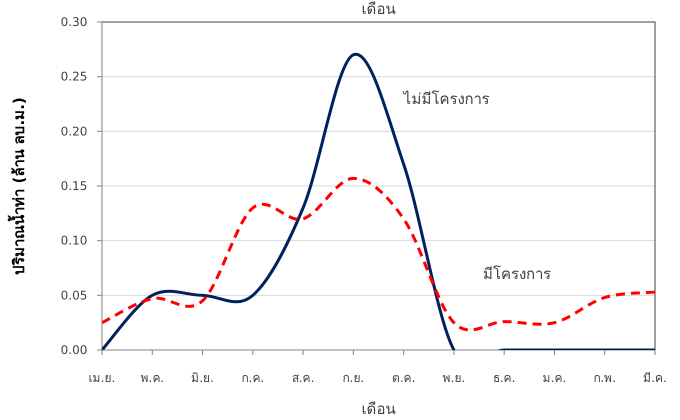 The height and width of the screenshot is (420, 680). Describe the element at coordinates (74, 186) in the screenshot. I see `y-tick-label: 0.15` at that location.